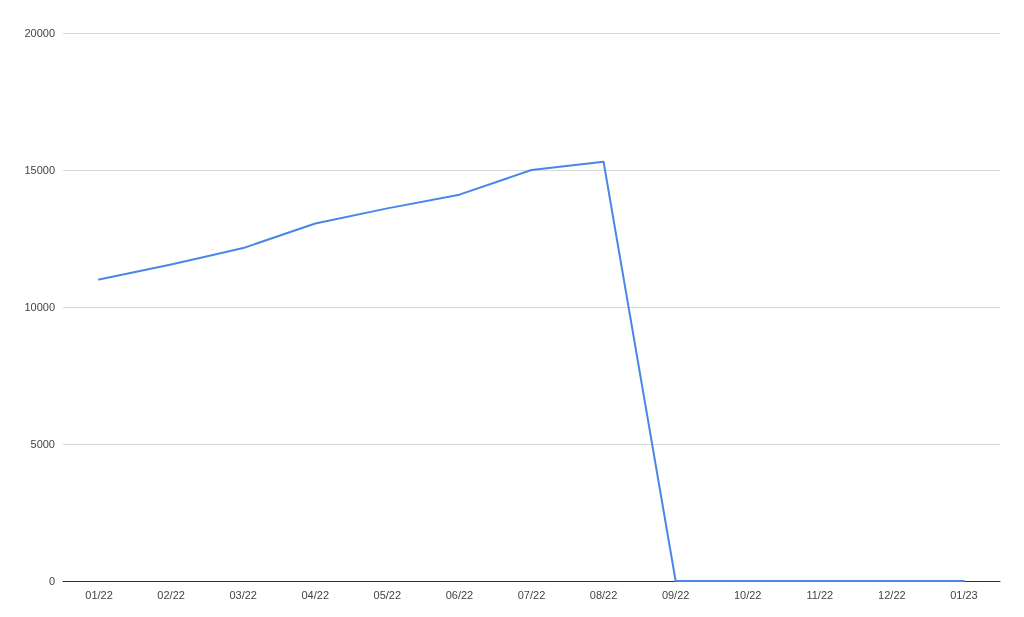 The height and width of the screenshot is (617, 1024). What do you see at coordinates (99, 594) in the screenshot?
I see `x-tick-label: 01/22` at bounding box center [99, 594].